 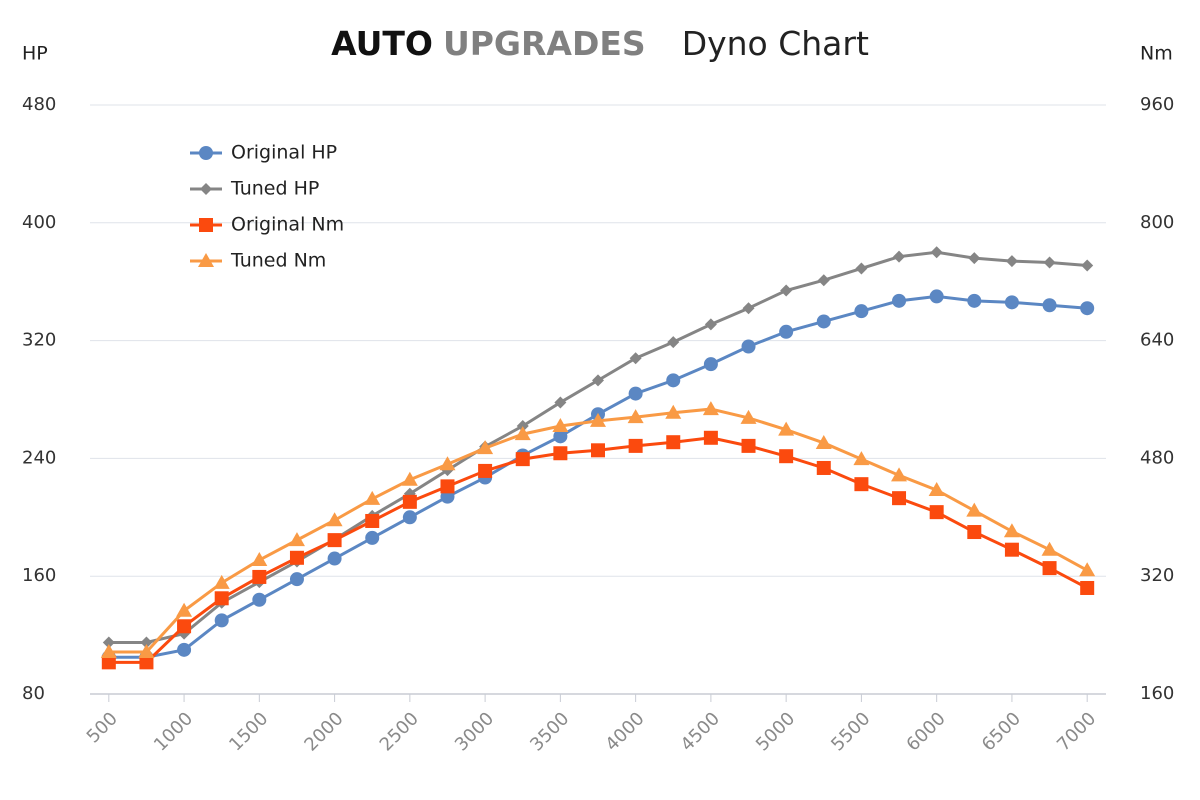 What do you see at coordinates (35, 54) in the screenshot?
I see `y-axis-label: HP` at bounding box center [35, 54].